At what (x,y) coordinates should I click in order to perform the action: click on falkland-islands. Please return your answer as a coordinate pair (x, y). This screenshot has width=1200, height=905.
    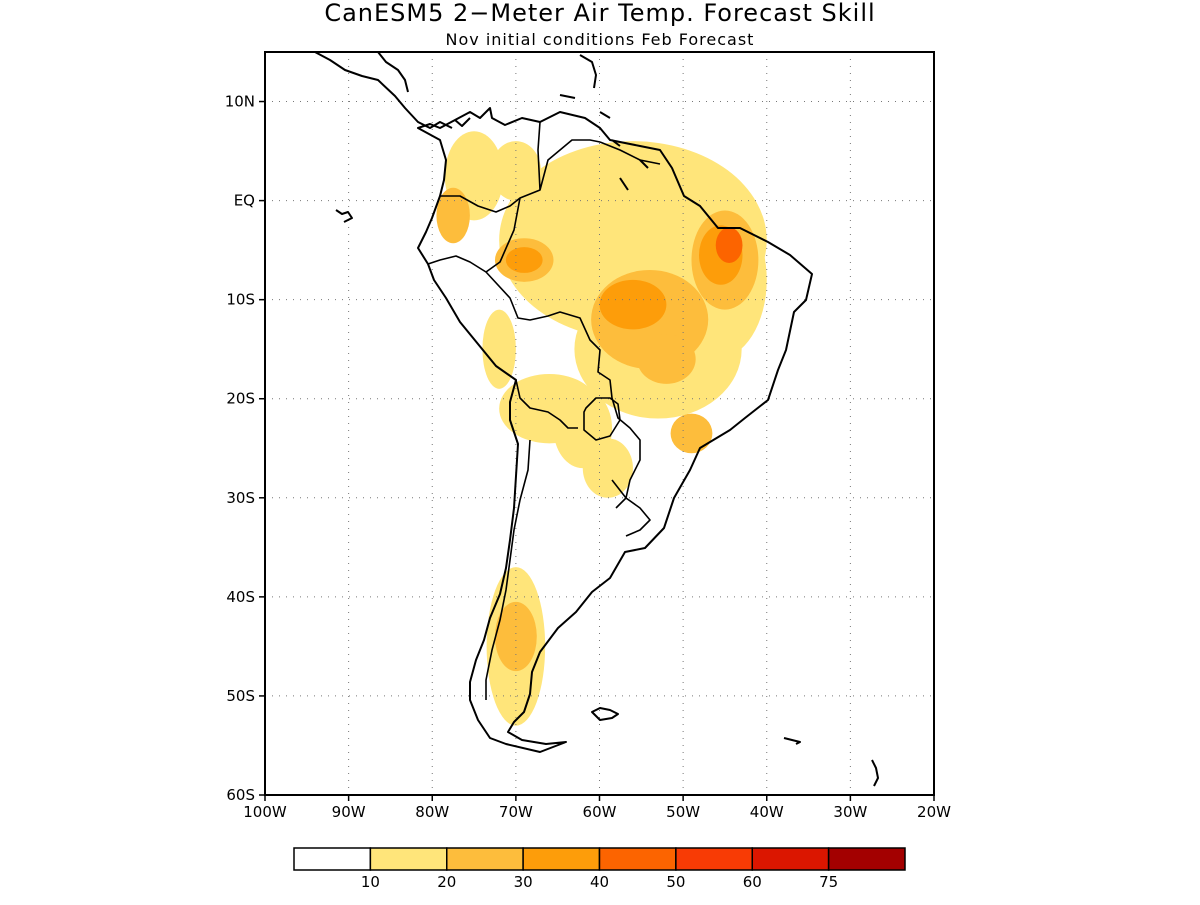
    Looking at the image, I should click on (605, 714).